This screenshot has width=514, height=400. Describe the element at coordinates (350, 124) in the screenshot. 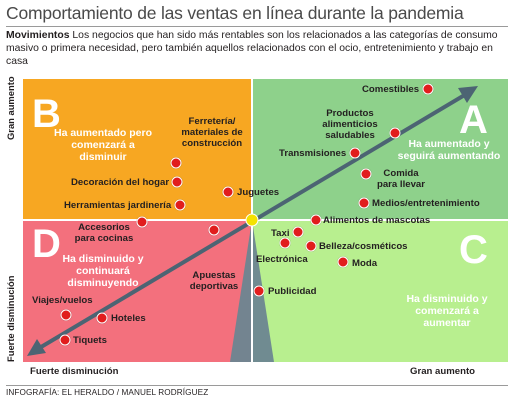

I see `label-productos: Productos alimenticios saludables` at that location.